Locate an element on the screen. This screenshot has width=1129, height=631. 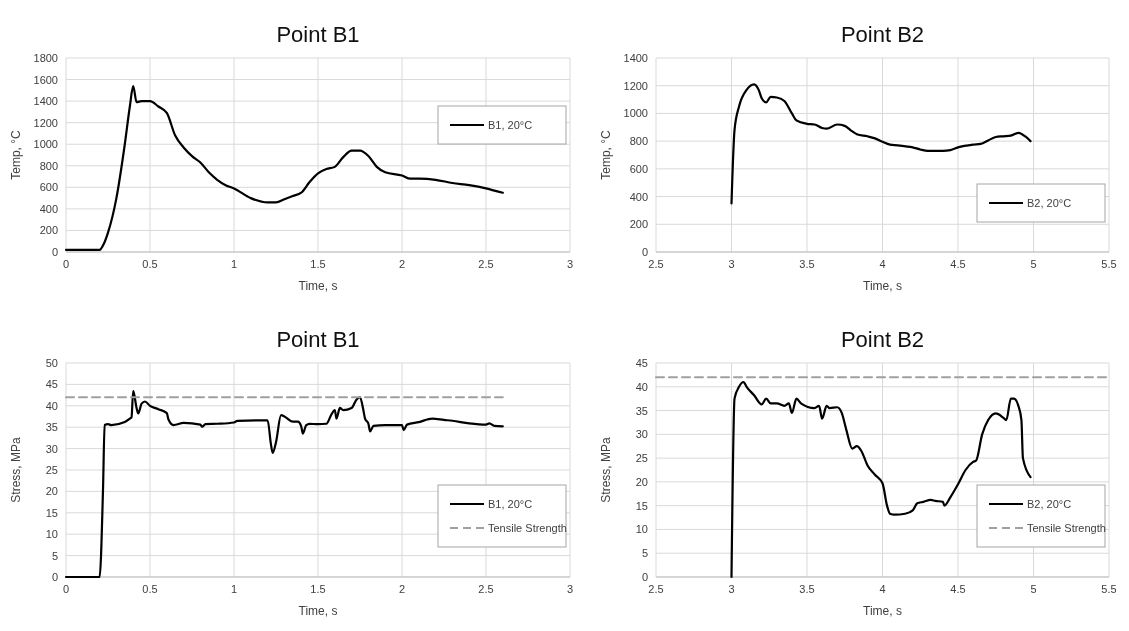
line-series is located at coordinates (284, 167).